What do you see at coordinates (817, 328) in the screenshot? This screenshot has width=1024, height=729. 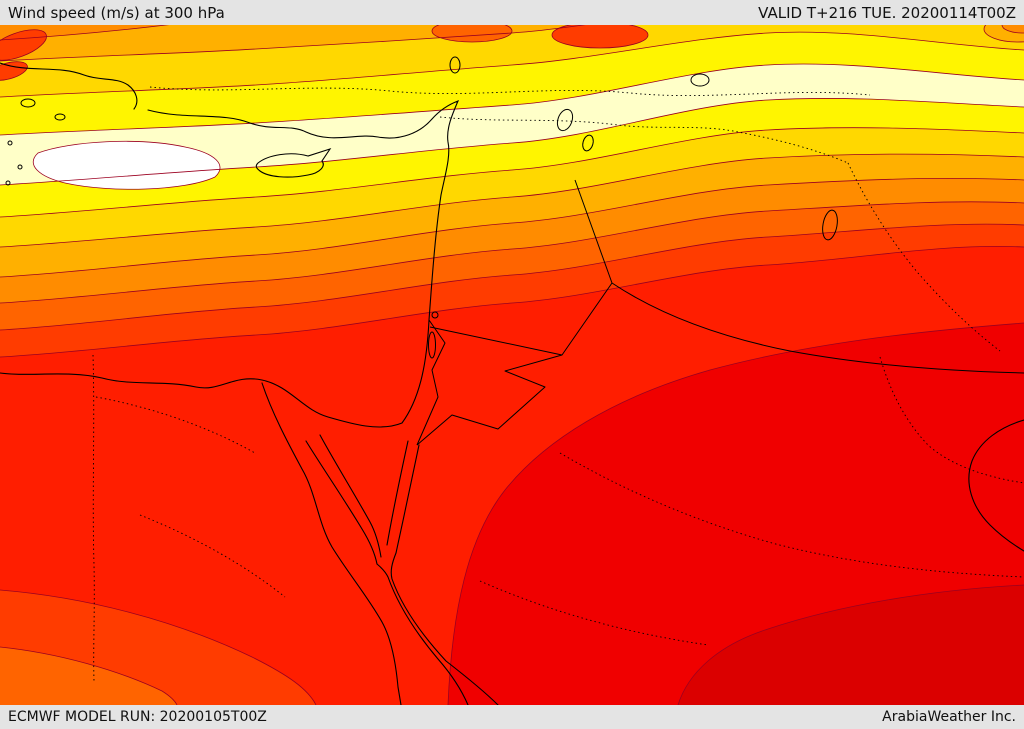 I see `iraq-saudi-border` at bounding box center [817, 328].